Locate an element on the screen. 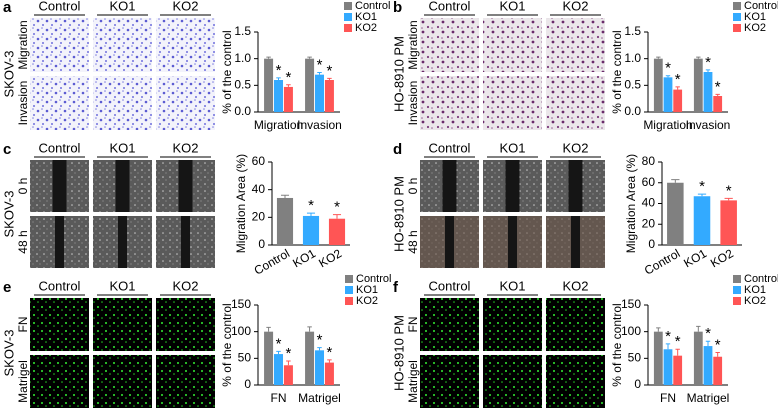 The image size is (778, 410). x-tick-label: Migration is located at coordinates (667, 125).